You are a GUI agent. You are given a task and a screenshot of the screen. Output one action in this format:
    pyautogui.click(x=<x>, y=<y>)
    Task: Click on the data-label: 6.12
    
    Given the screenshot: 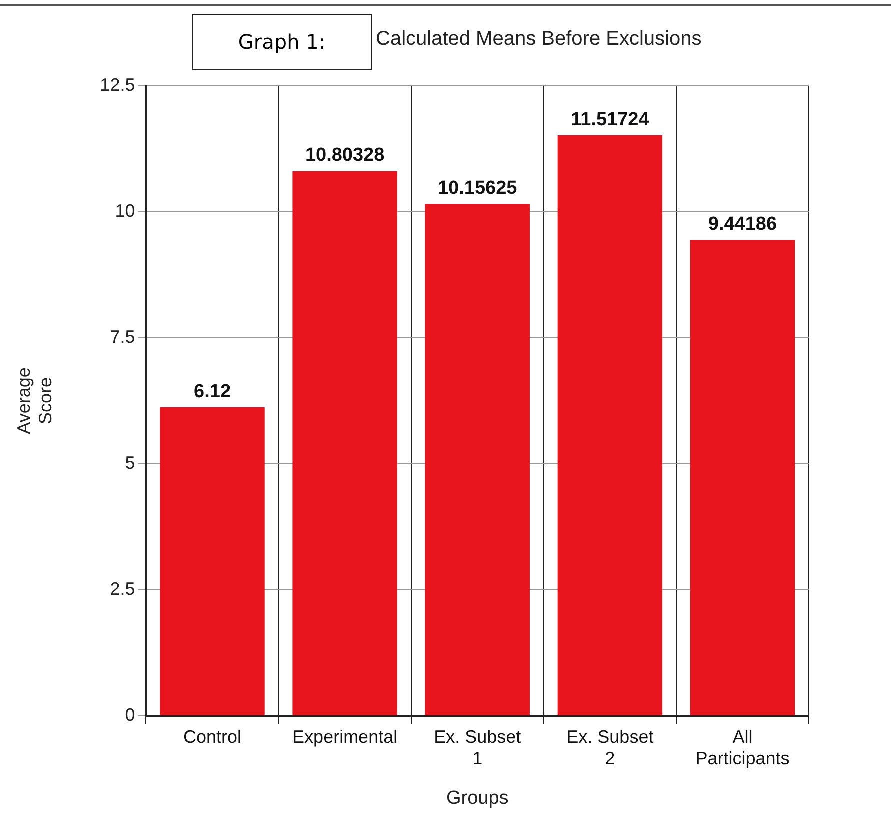 What is the action you would take?
    pyautogui.click(x=212, y=391)
    